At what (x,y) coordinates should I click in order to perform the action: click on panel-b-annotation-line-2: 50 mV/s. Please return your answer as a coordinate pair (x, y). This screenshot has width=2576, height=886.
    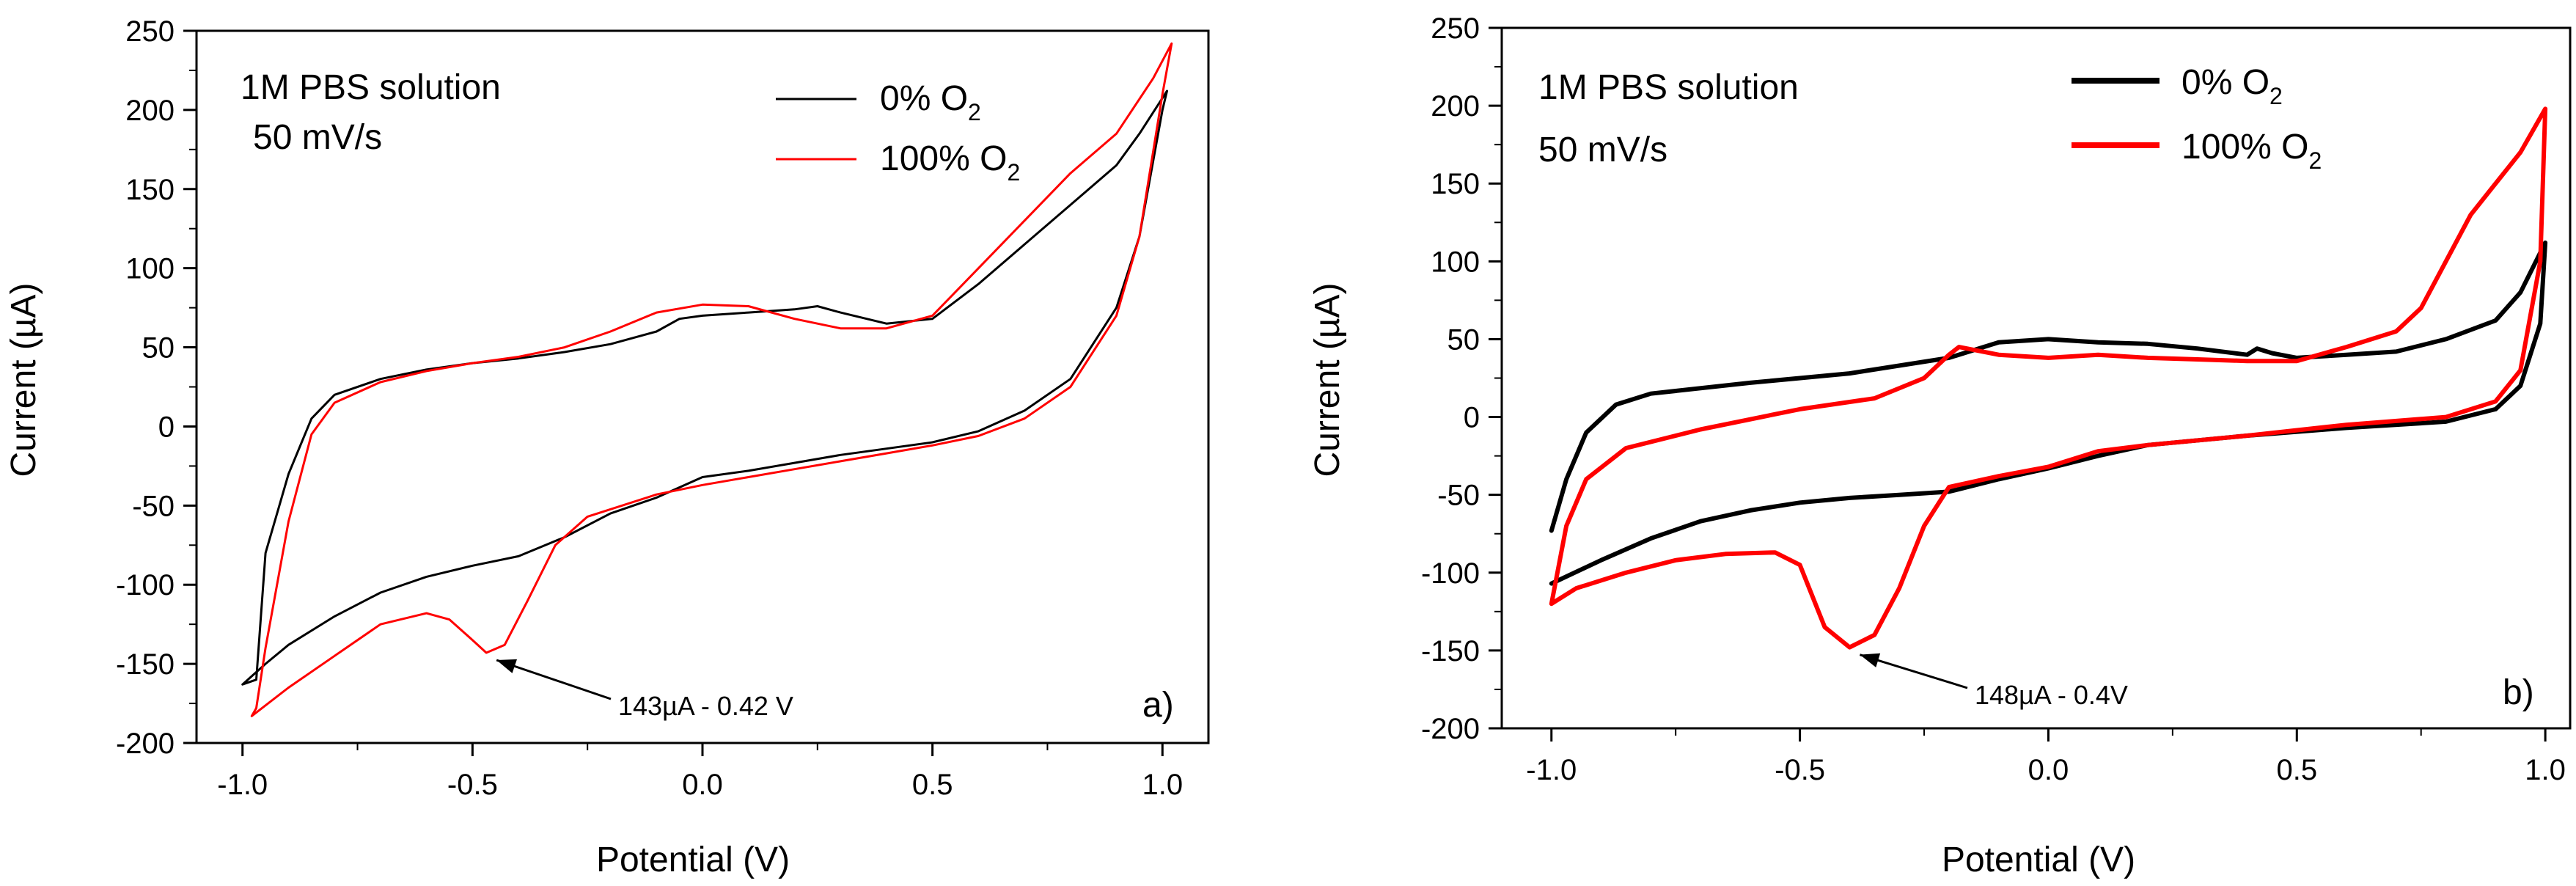
    Looking at the image, I should click on (1603, 150).